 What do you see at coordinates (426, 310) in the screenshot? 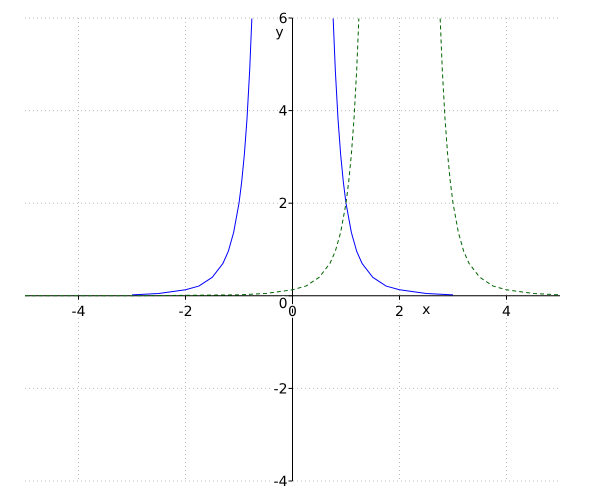
I see `x-axis-title: x` at bounding box center [426, 310].